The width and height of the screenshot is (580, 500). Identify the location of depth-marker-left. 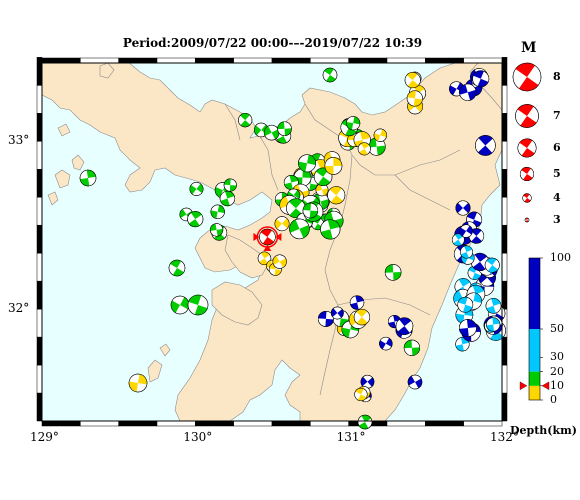
(523, 386).